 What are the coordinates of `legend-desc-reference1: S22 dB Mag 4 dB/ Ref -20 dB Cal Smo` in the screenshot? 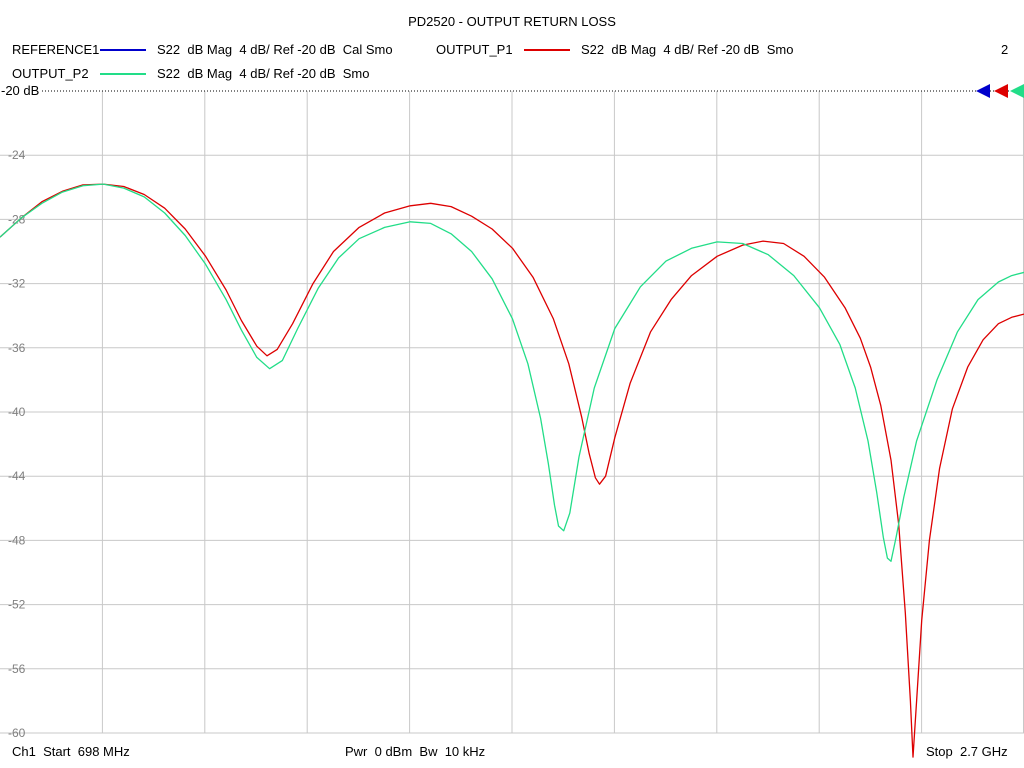 It's located at (275, 49).